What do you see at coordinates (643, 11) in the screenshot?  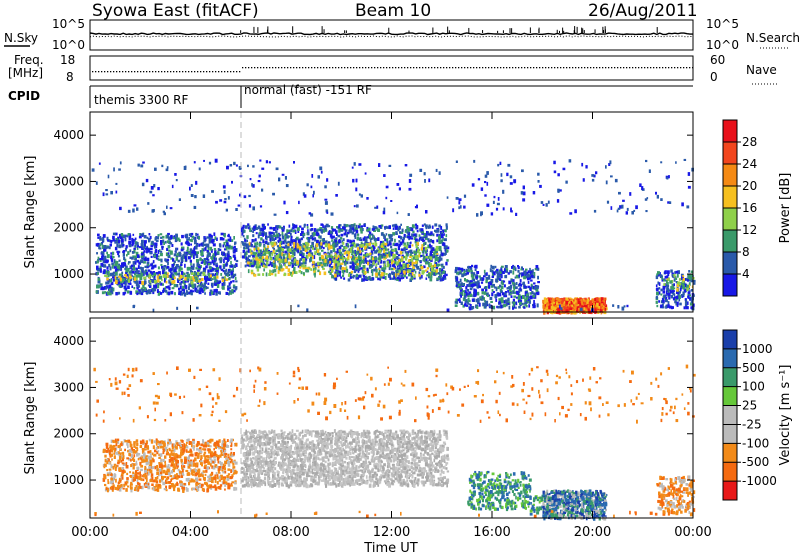 I see `date-title: 26/Aug/2011` at bounding box center [643, 11].